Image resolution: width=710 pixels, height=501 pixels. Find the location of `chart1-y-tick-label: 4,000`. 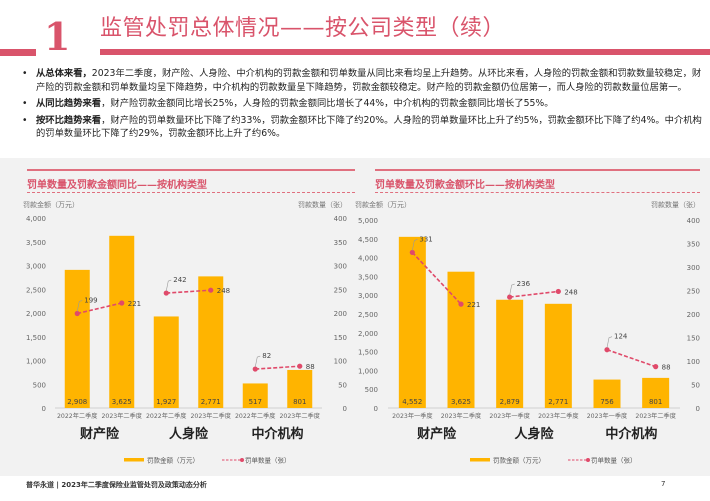

chart1-y-tick-label: 4,000 is located at coordinates (36, 219).